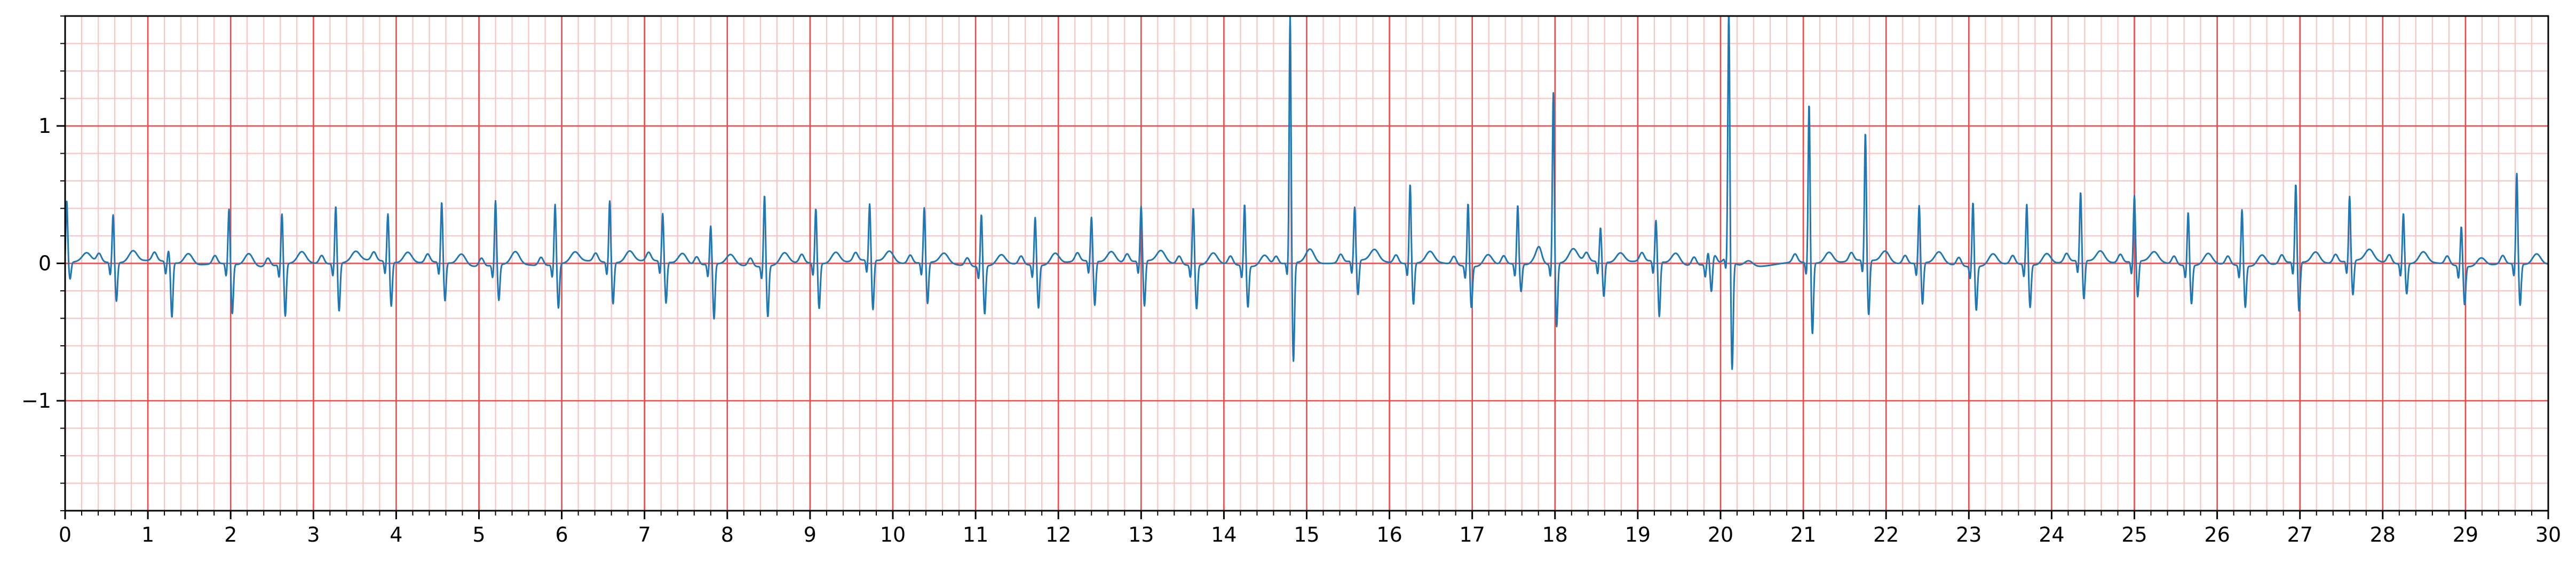  What do you see at coordinates (230, 534) in the screenshot?
I see `x-tick-label: 2` at bounding box center [230, 534].